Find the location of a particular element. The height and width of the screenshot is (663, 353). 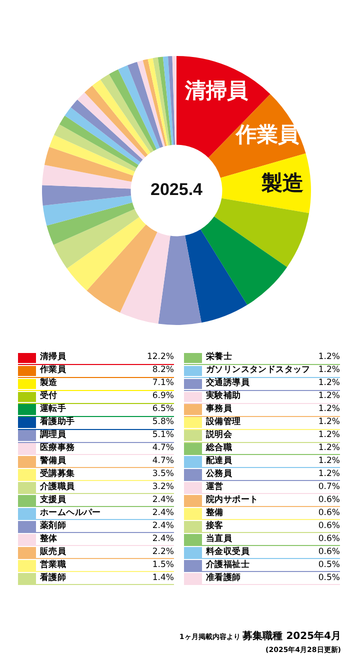

legend-label: 運営 is located at coordinates (215, 488).